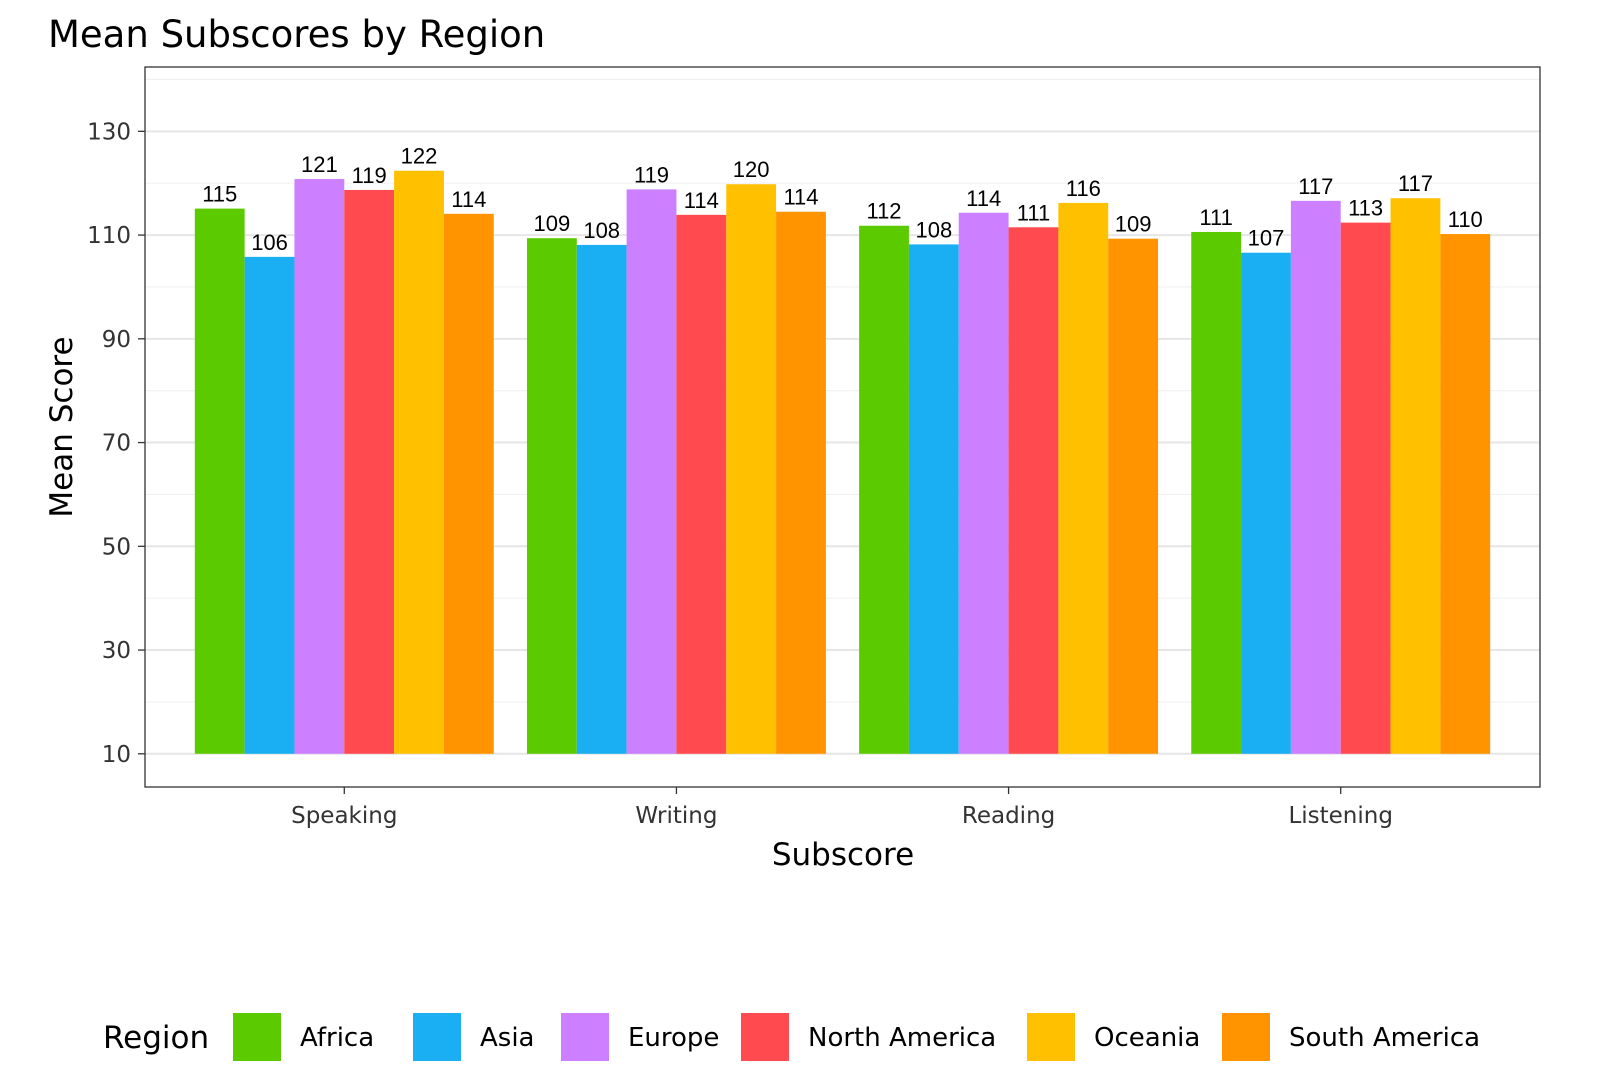 This screenshot has height=1091, width=1600. Describe the element at coordinates (116, 547) in the screenshot. I see `y-tick-label: 50` at that location.